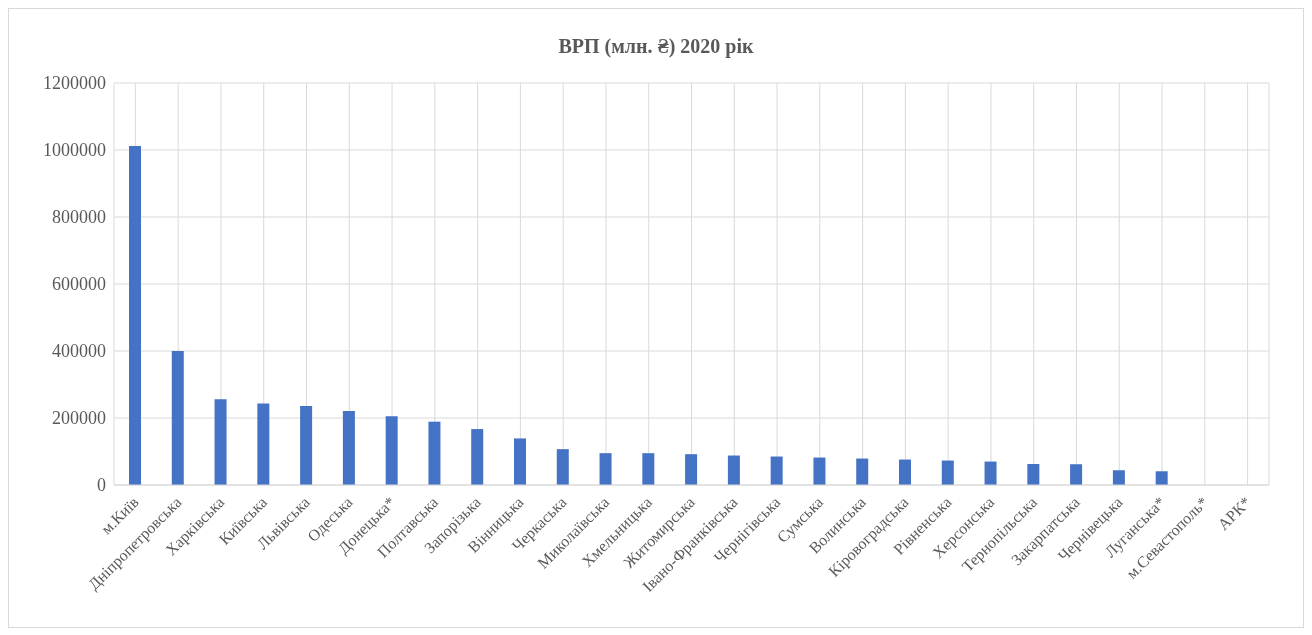 The image size is (1312, 635). Describe the element at coordinates (79, 351) in the screenshot. I see `y-tick-label: 400000` at that location.